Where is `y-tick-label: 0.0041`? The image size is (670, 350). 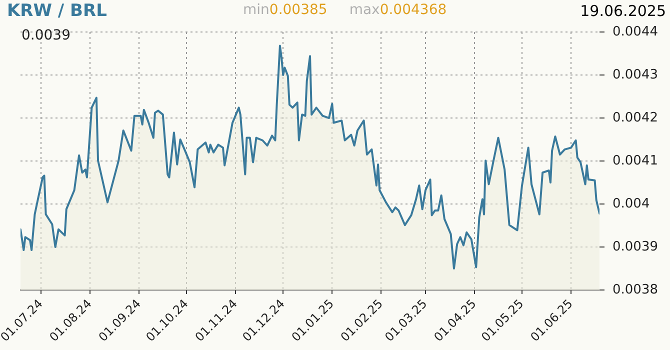
y-tick-label: 0.0041 is located at coordinates (635, 160).